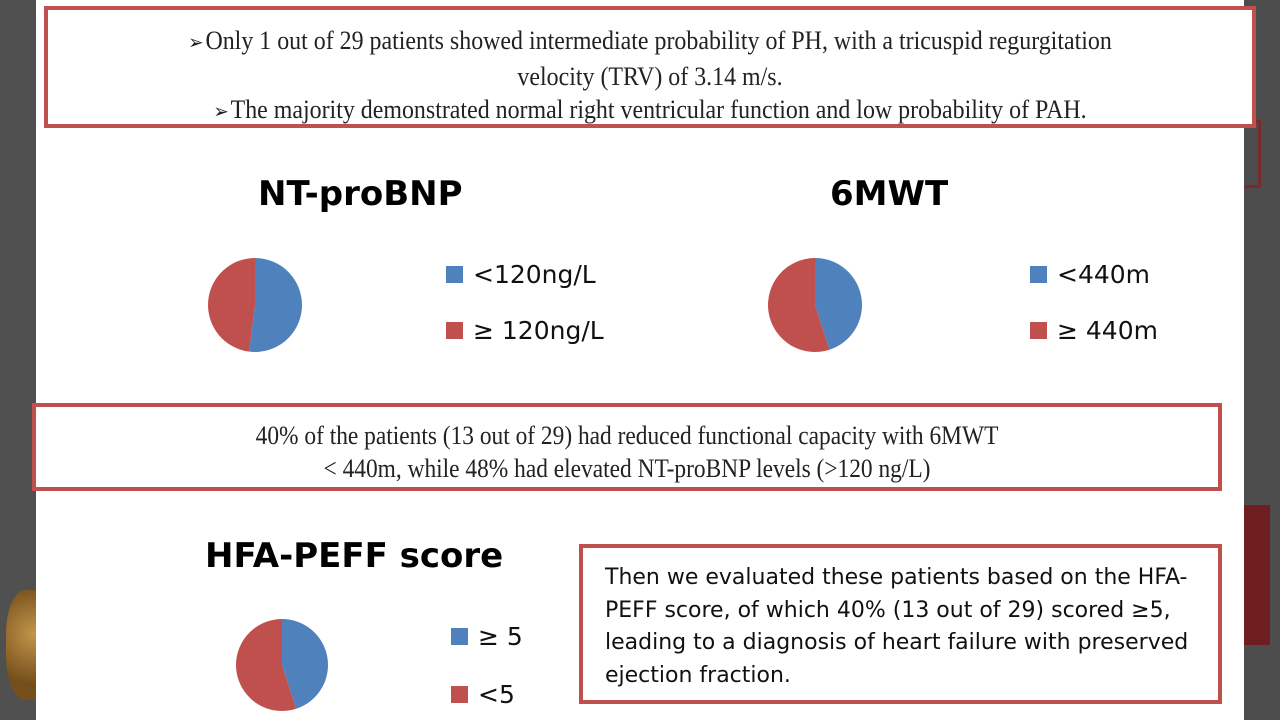 The image size is (1280, 720). I want to click on legend-item-6mwt-high: ≥ 440m, so click(1094, 330).